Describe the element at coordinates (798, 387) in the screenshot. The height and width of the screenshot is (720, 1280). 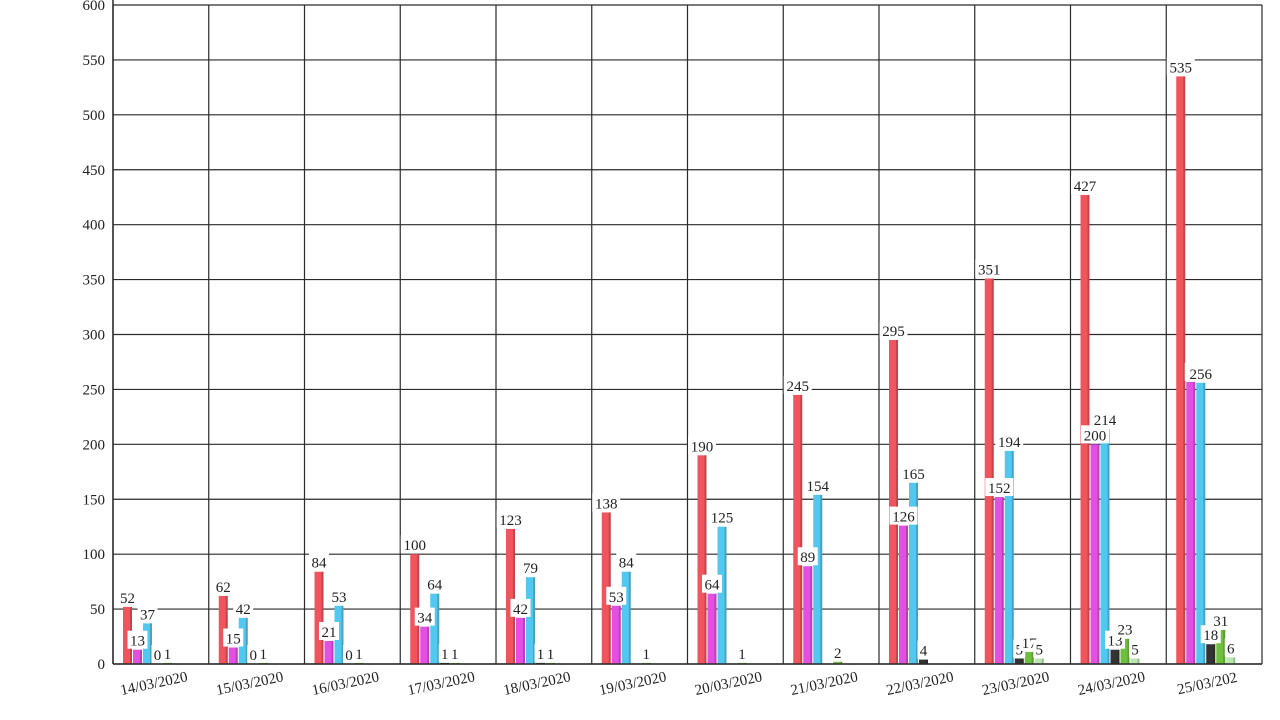
I see `data-label: 245` at that location.